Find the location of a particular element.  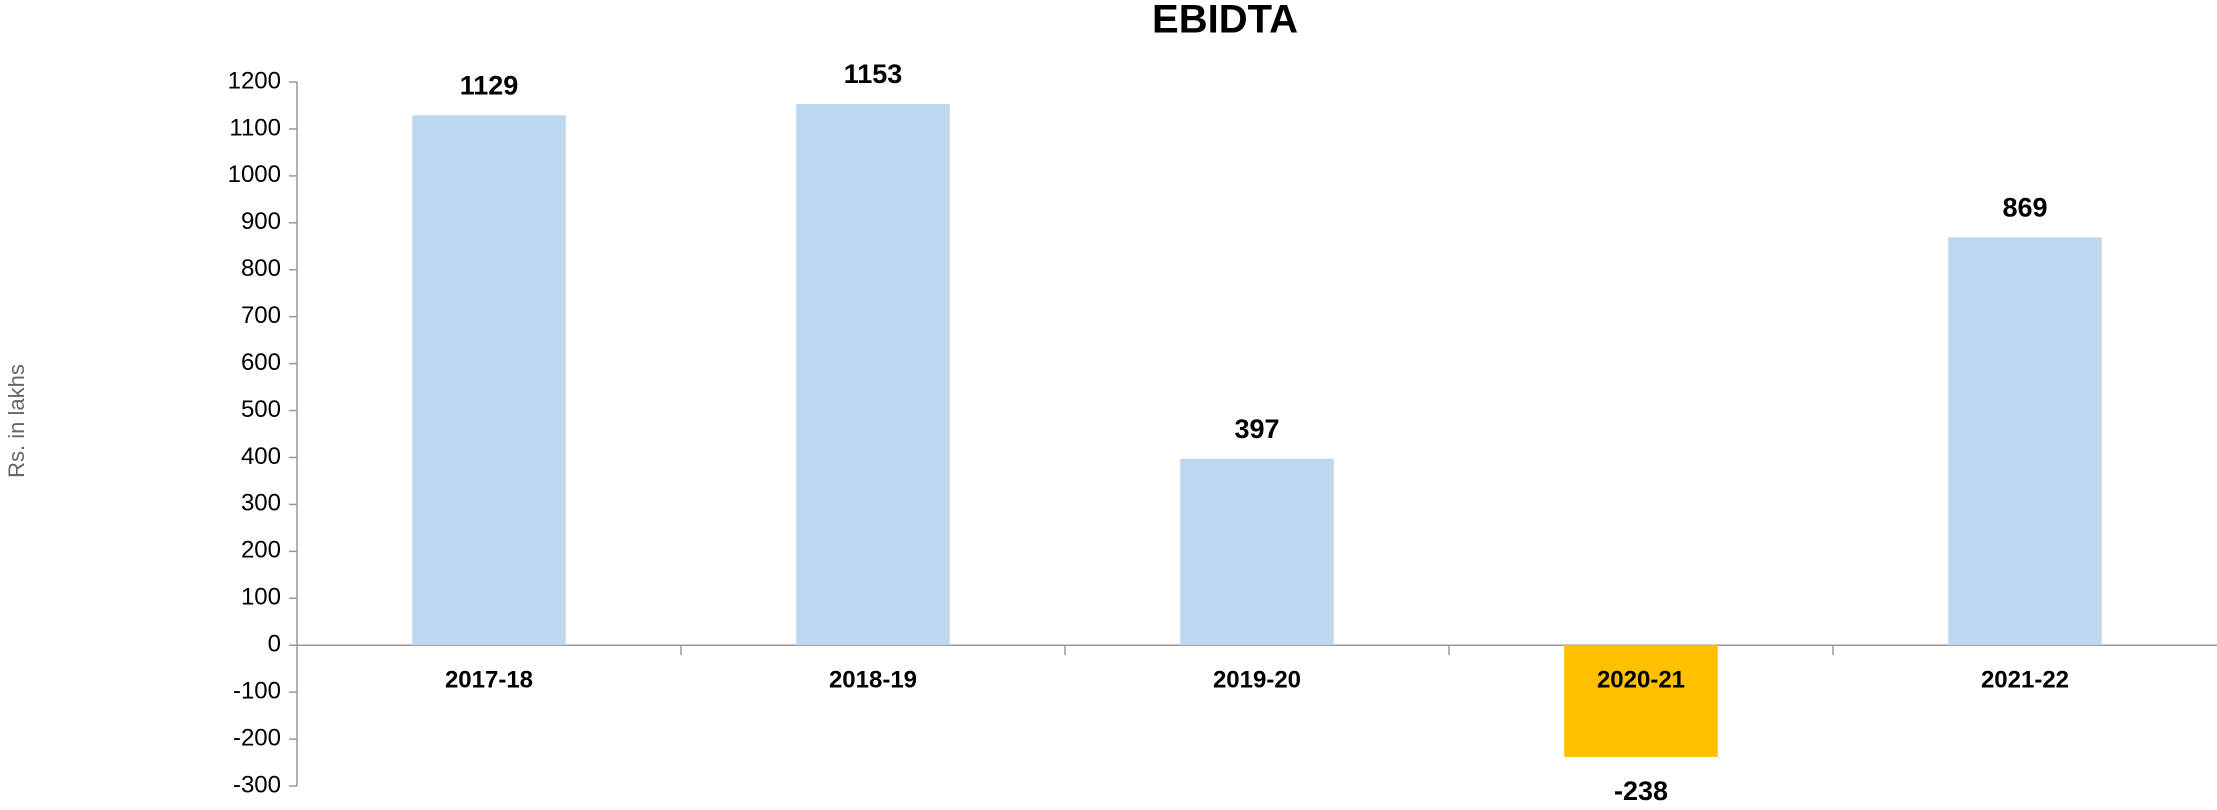

x-tick-label: 2018-19 is located at coordinates (873, 680).